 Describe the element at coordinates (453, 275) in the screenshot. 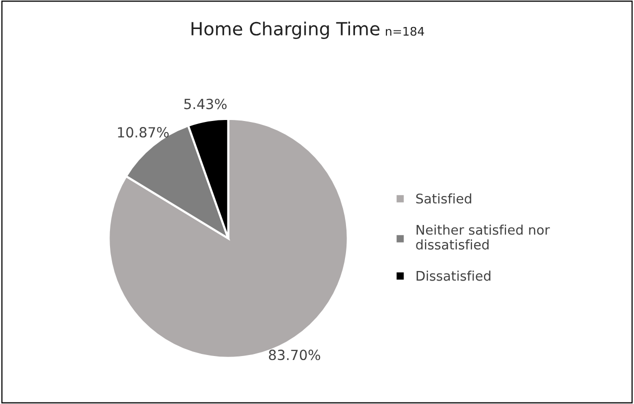

I see `legend-label: Dissatisfied` at that location.